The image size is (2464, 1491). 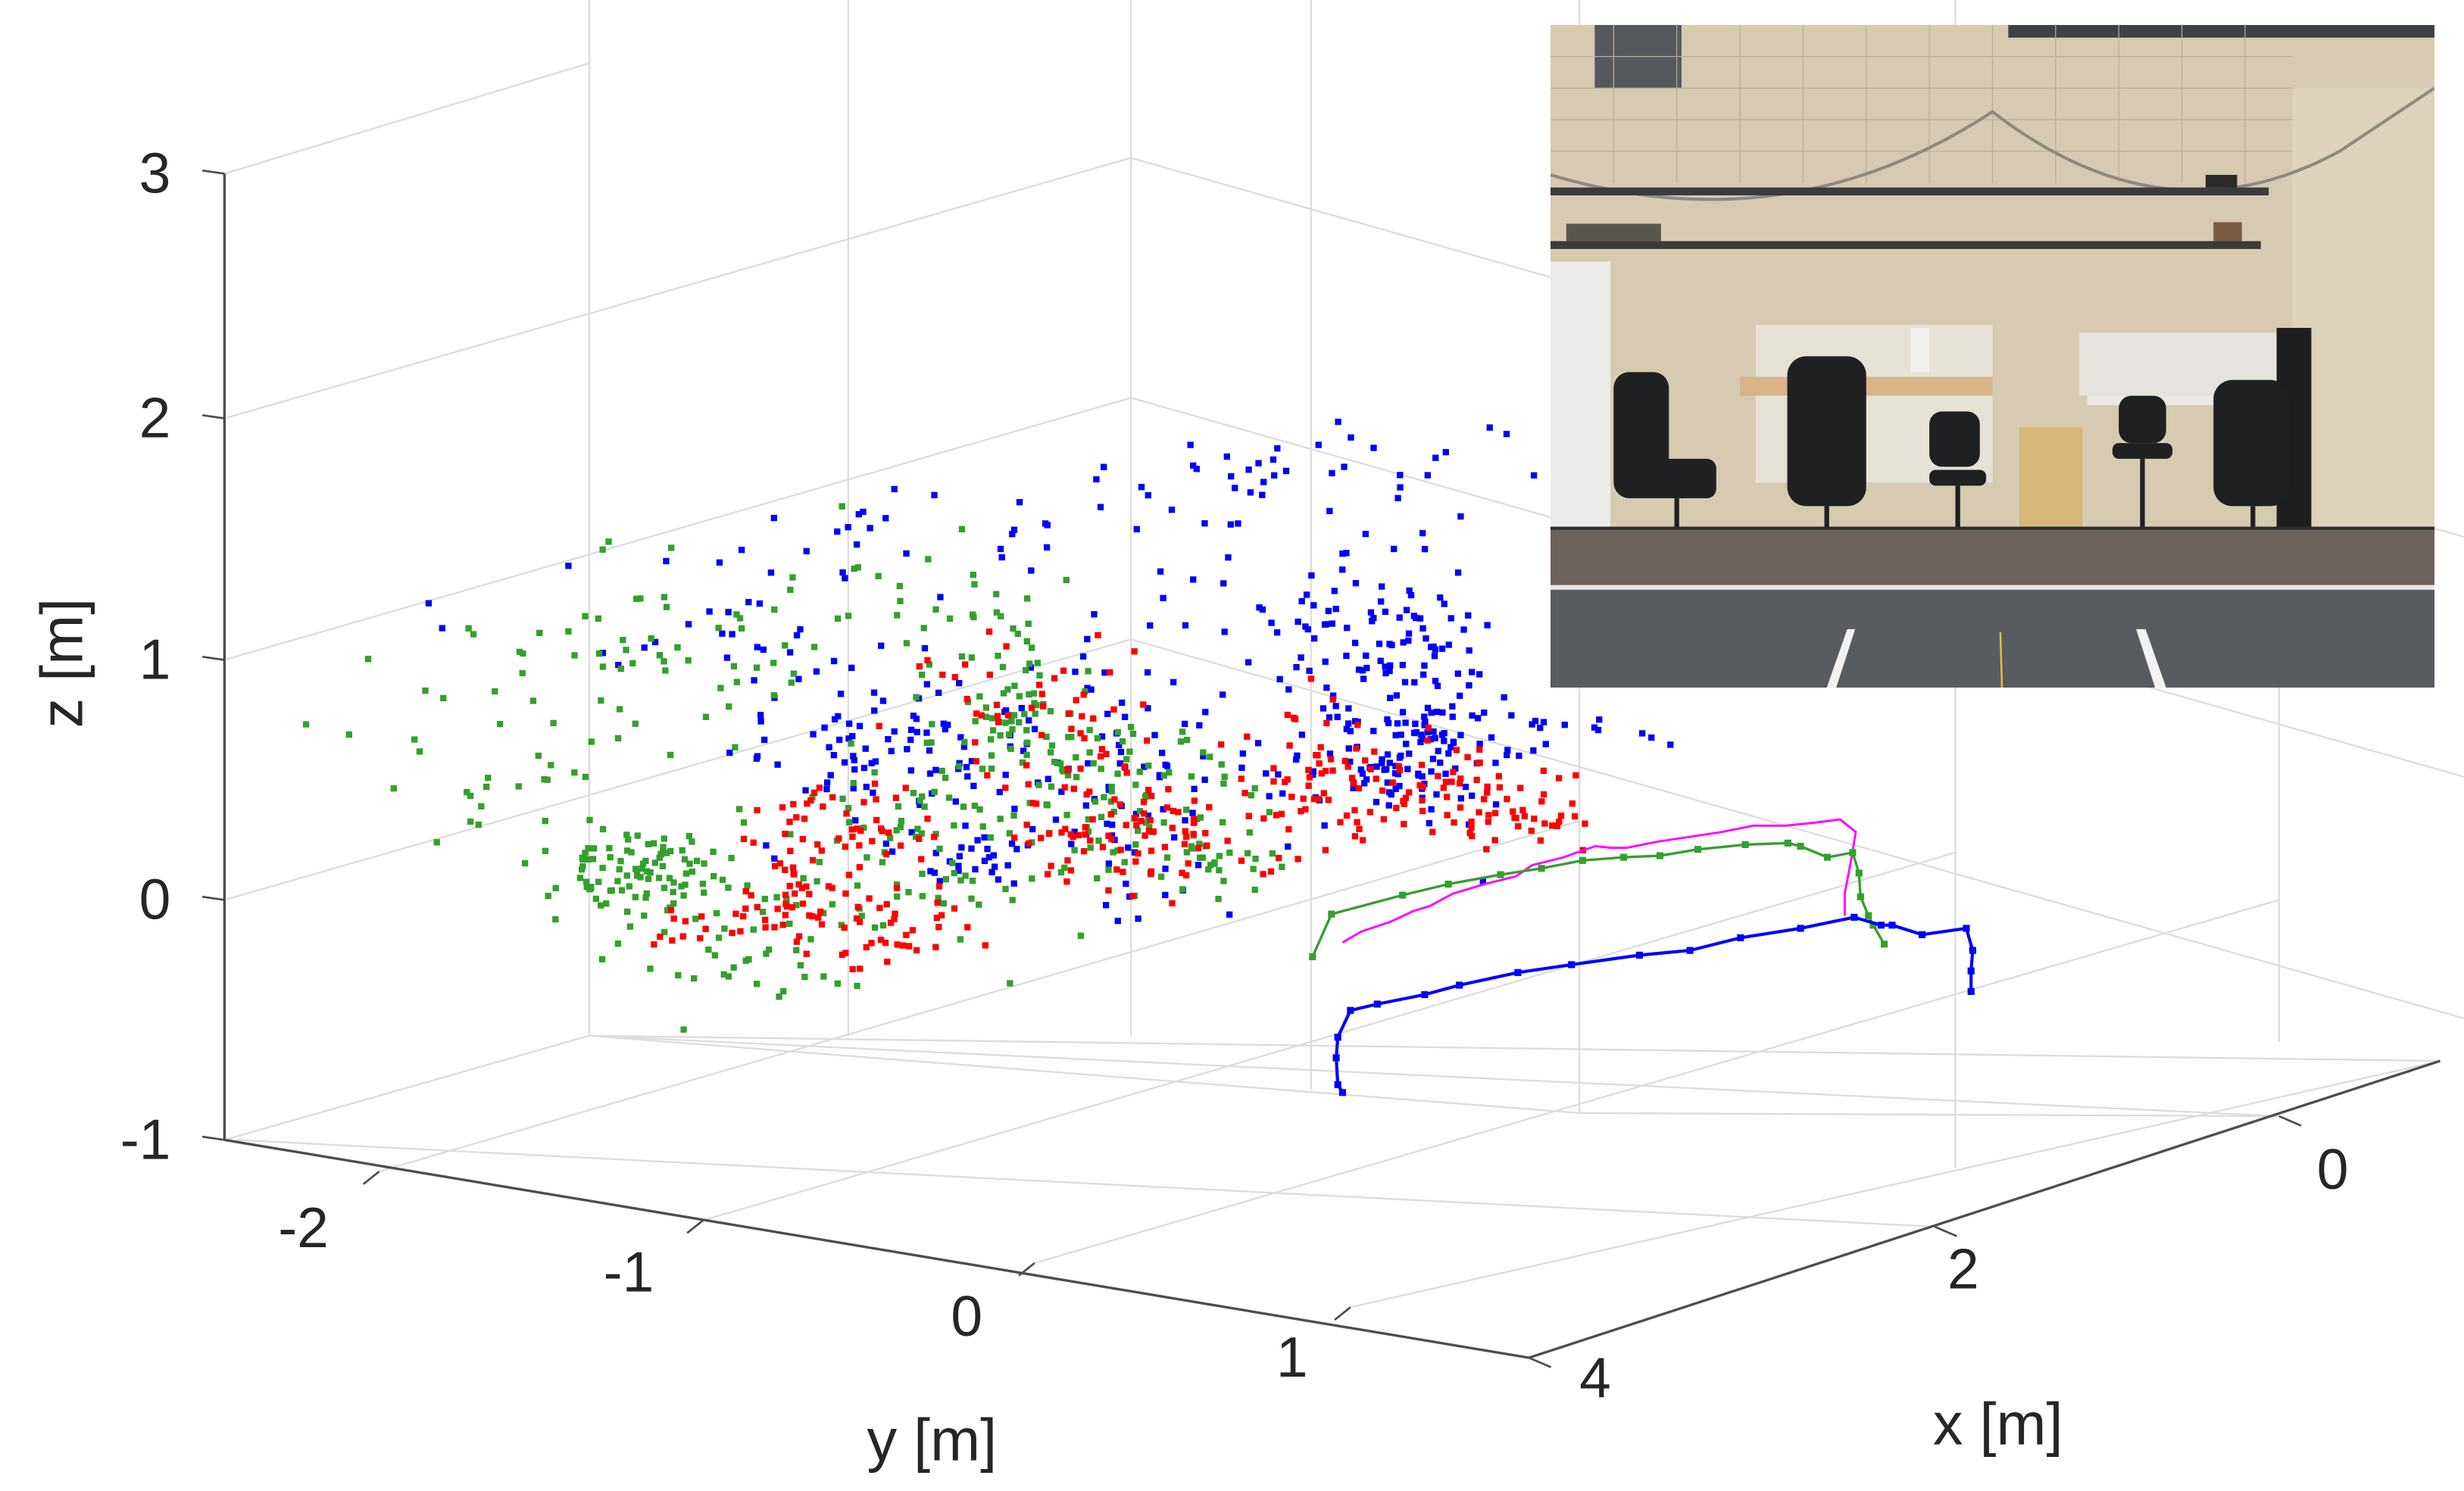 I want to click on red-points, so click(x=1119, y=801).